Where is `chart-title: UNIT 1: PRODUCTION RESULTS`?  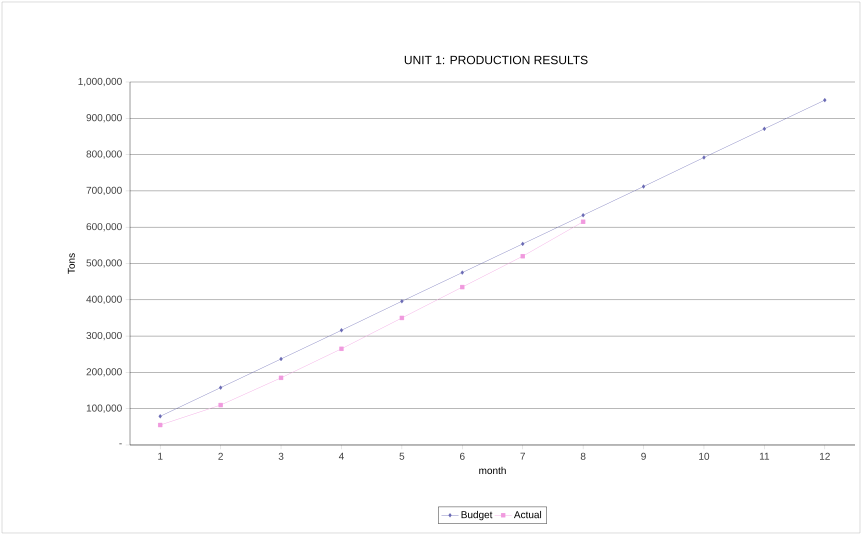
chart-title: UNIT 1: PRODUCTION RESULTS is located at coordinates (496, 60).